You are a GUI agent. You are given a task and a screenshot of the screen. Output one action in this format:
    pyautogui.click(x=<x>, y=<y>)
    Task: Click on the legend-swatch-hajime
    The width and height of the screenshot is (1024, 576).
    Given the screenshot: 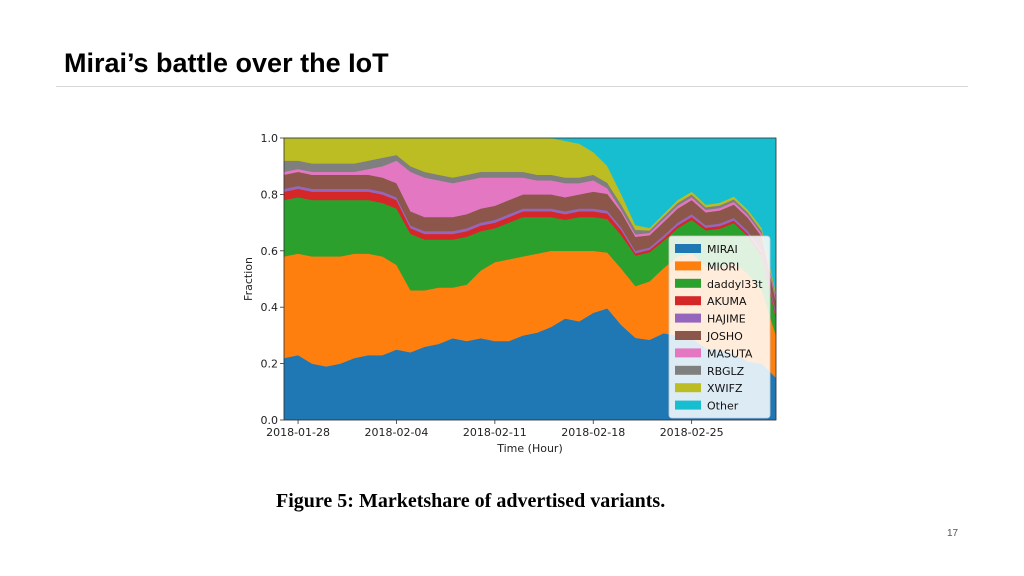 What is the action you would take?
    pyautogui.click(x=688, y=318)
    